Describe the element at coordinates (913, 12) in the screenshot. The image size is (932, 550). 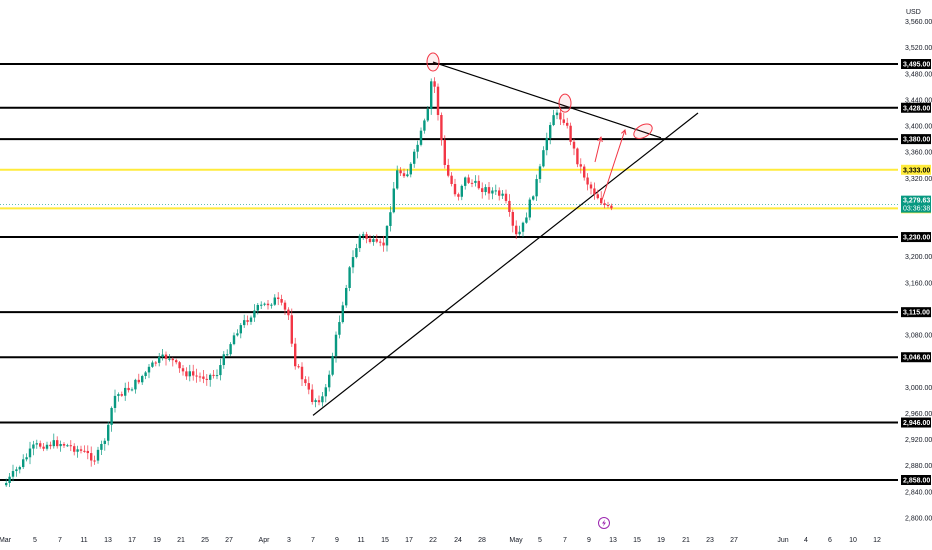
I see `currency-label: USD` at that location.